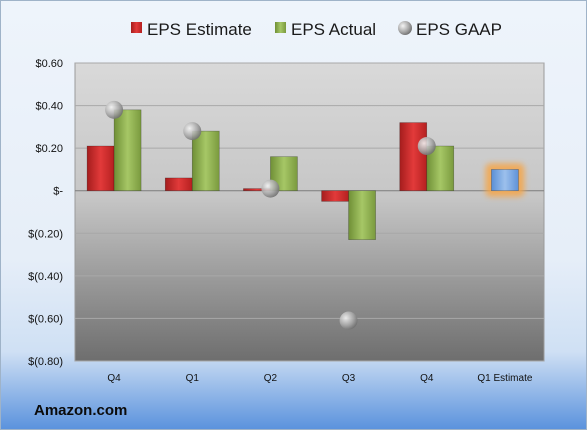 The image size is (587, 430). Describe the element at coordinates (349, 378) in the screenshot. I see `x-tick-label: Q3` at that location.